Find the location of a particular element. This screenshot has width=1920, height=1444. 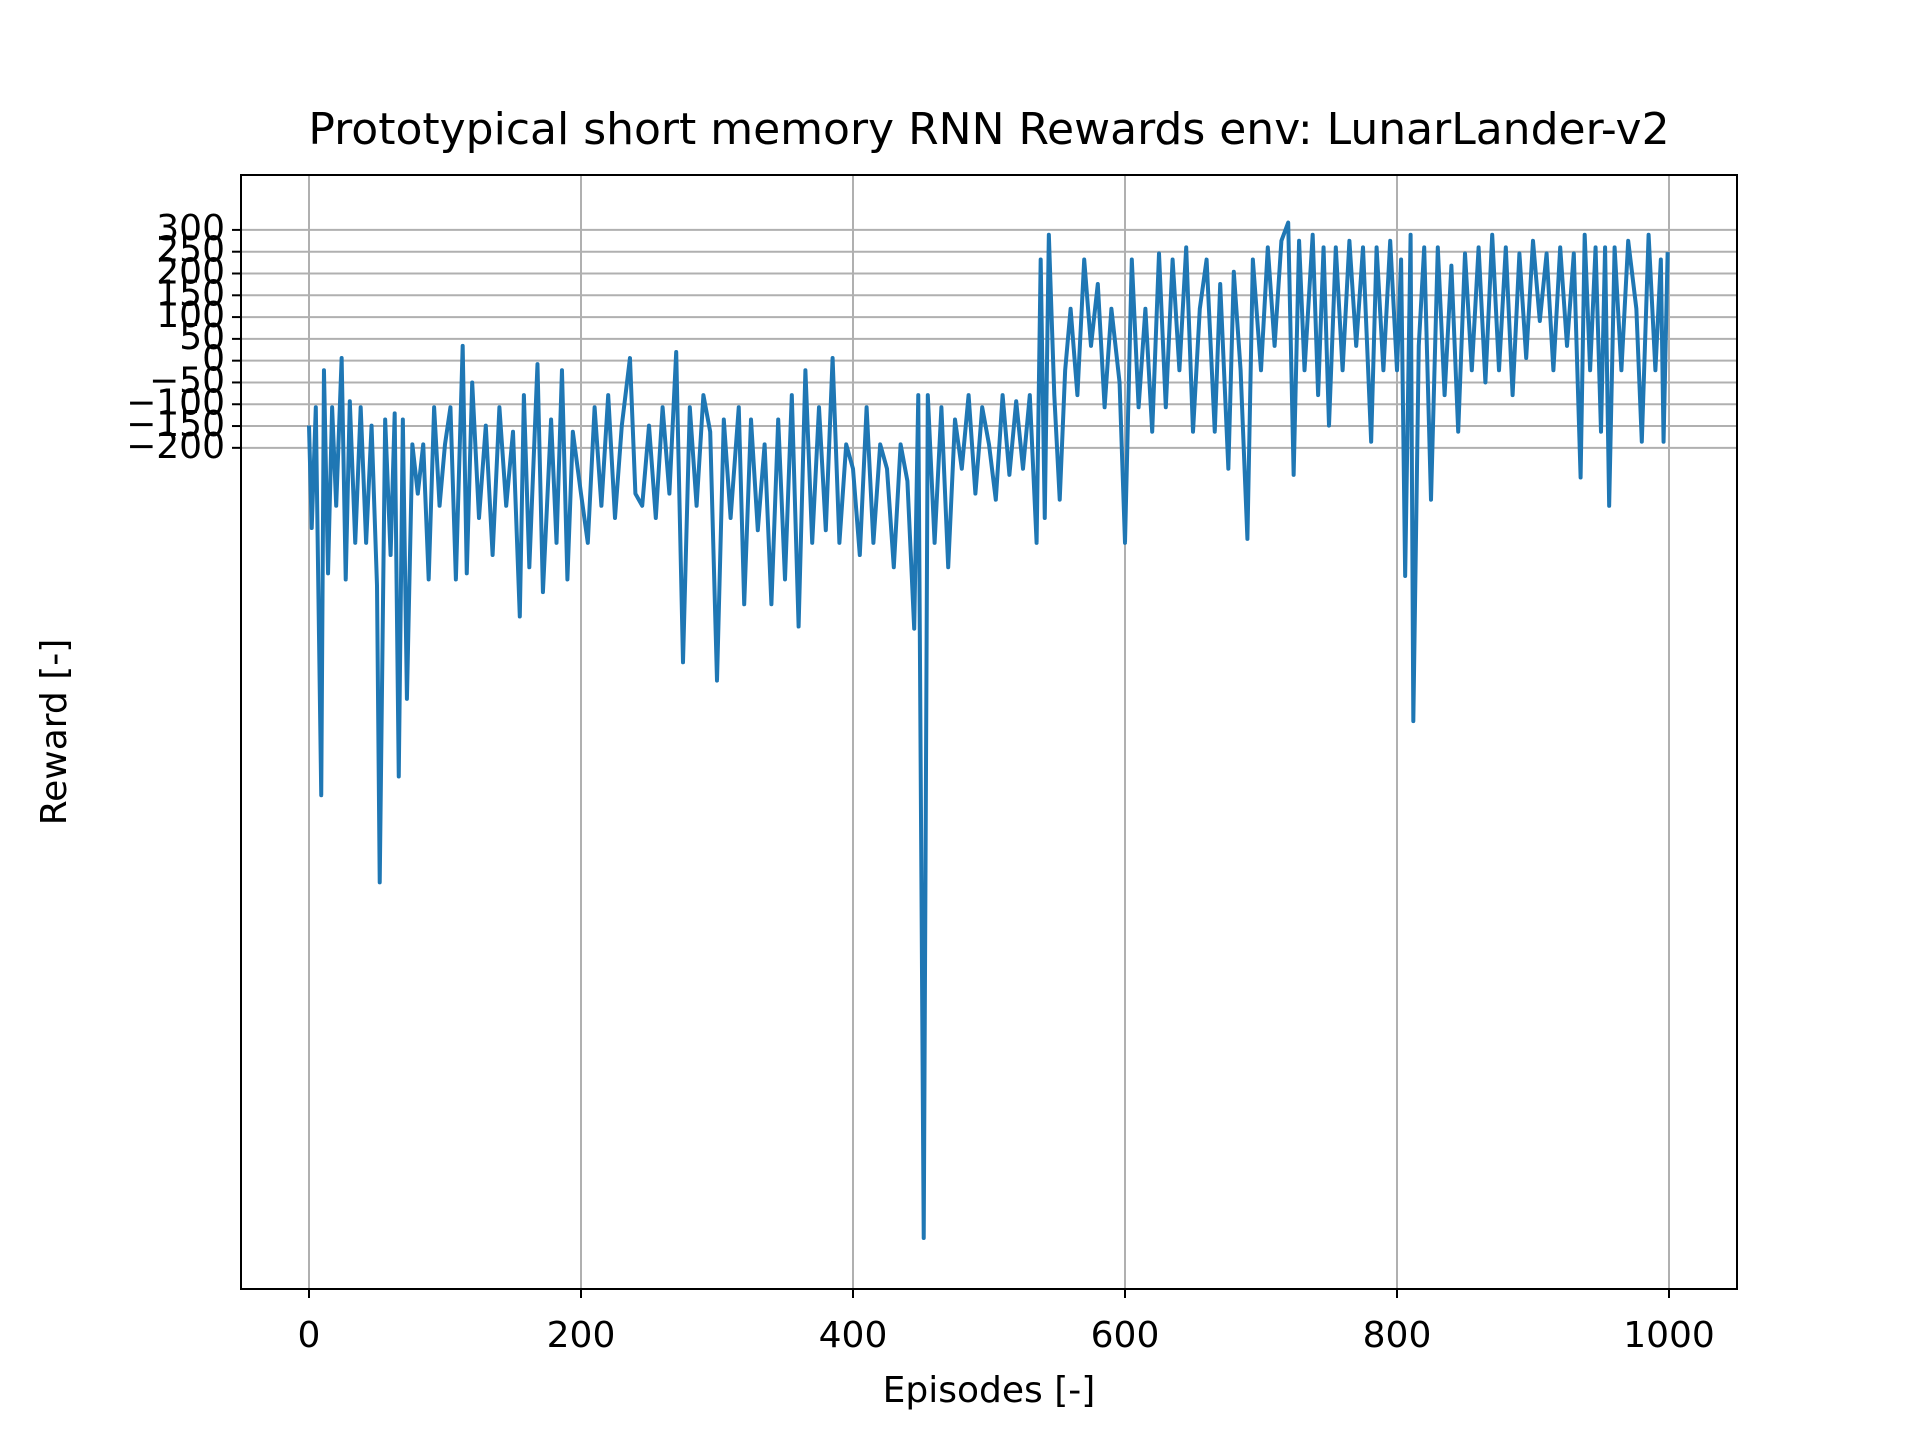

y-tick-label: 100 is located at coordinates (190, 315).